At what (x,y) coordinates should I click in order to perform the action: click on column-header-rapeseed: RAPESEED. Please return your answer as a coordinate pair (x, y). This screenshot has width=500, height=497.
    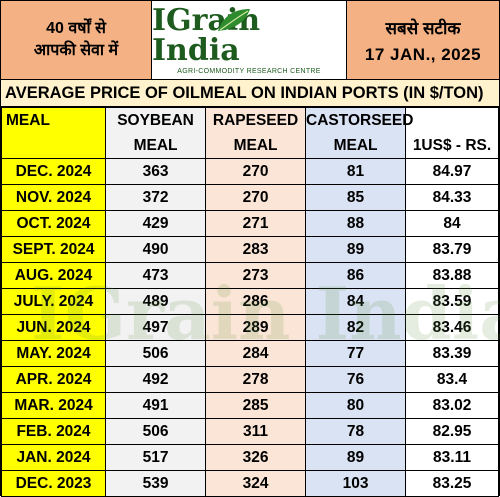
    Looking at the image, I should click on (256, 120).